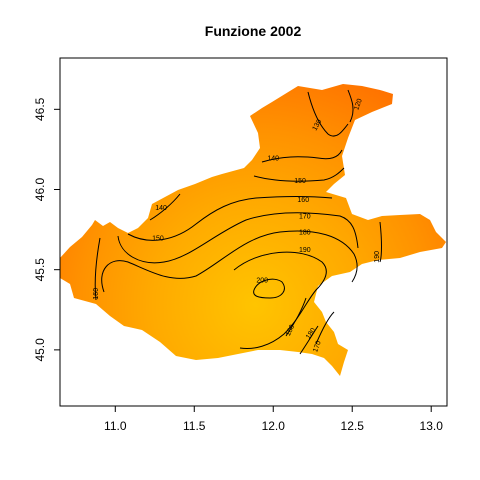 The width and height of the screenshot is (480, 480). What do you see at coordinates (432, 426) in the screenshot?
I see `x-tick-label: 13.0` at bounding box center [432, 426].